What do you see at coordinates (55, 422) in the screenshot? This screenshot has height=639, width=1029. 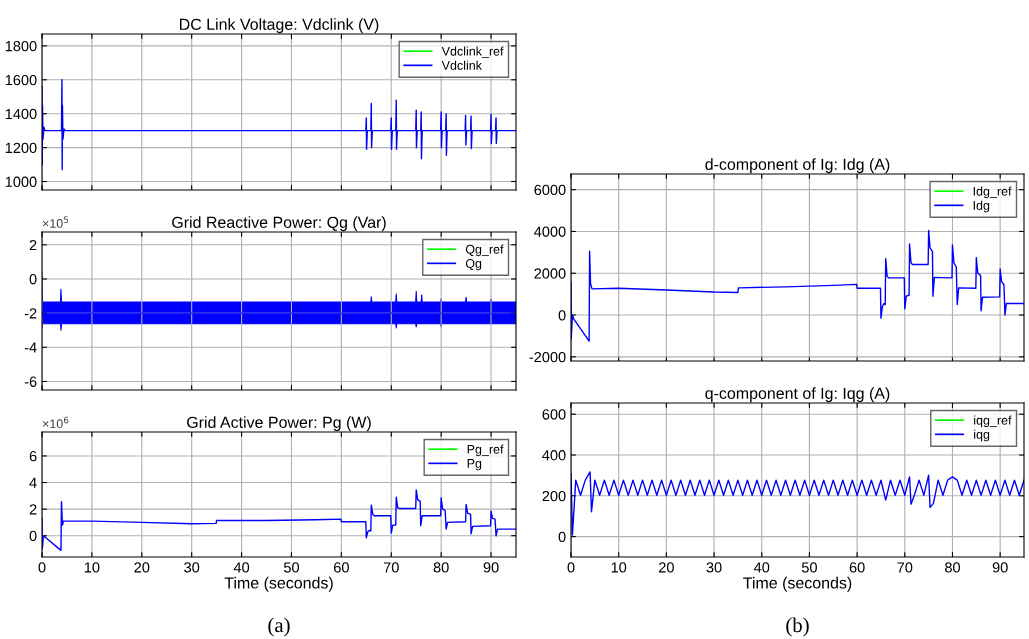 I see `text: ×10$^{6}$` at bounding box center [55, 422].